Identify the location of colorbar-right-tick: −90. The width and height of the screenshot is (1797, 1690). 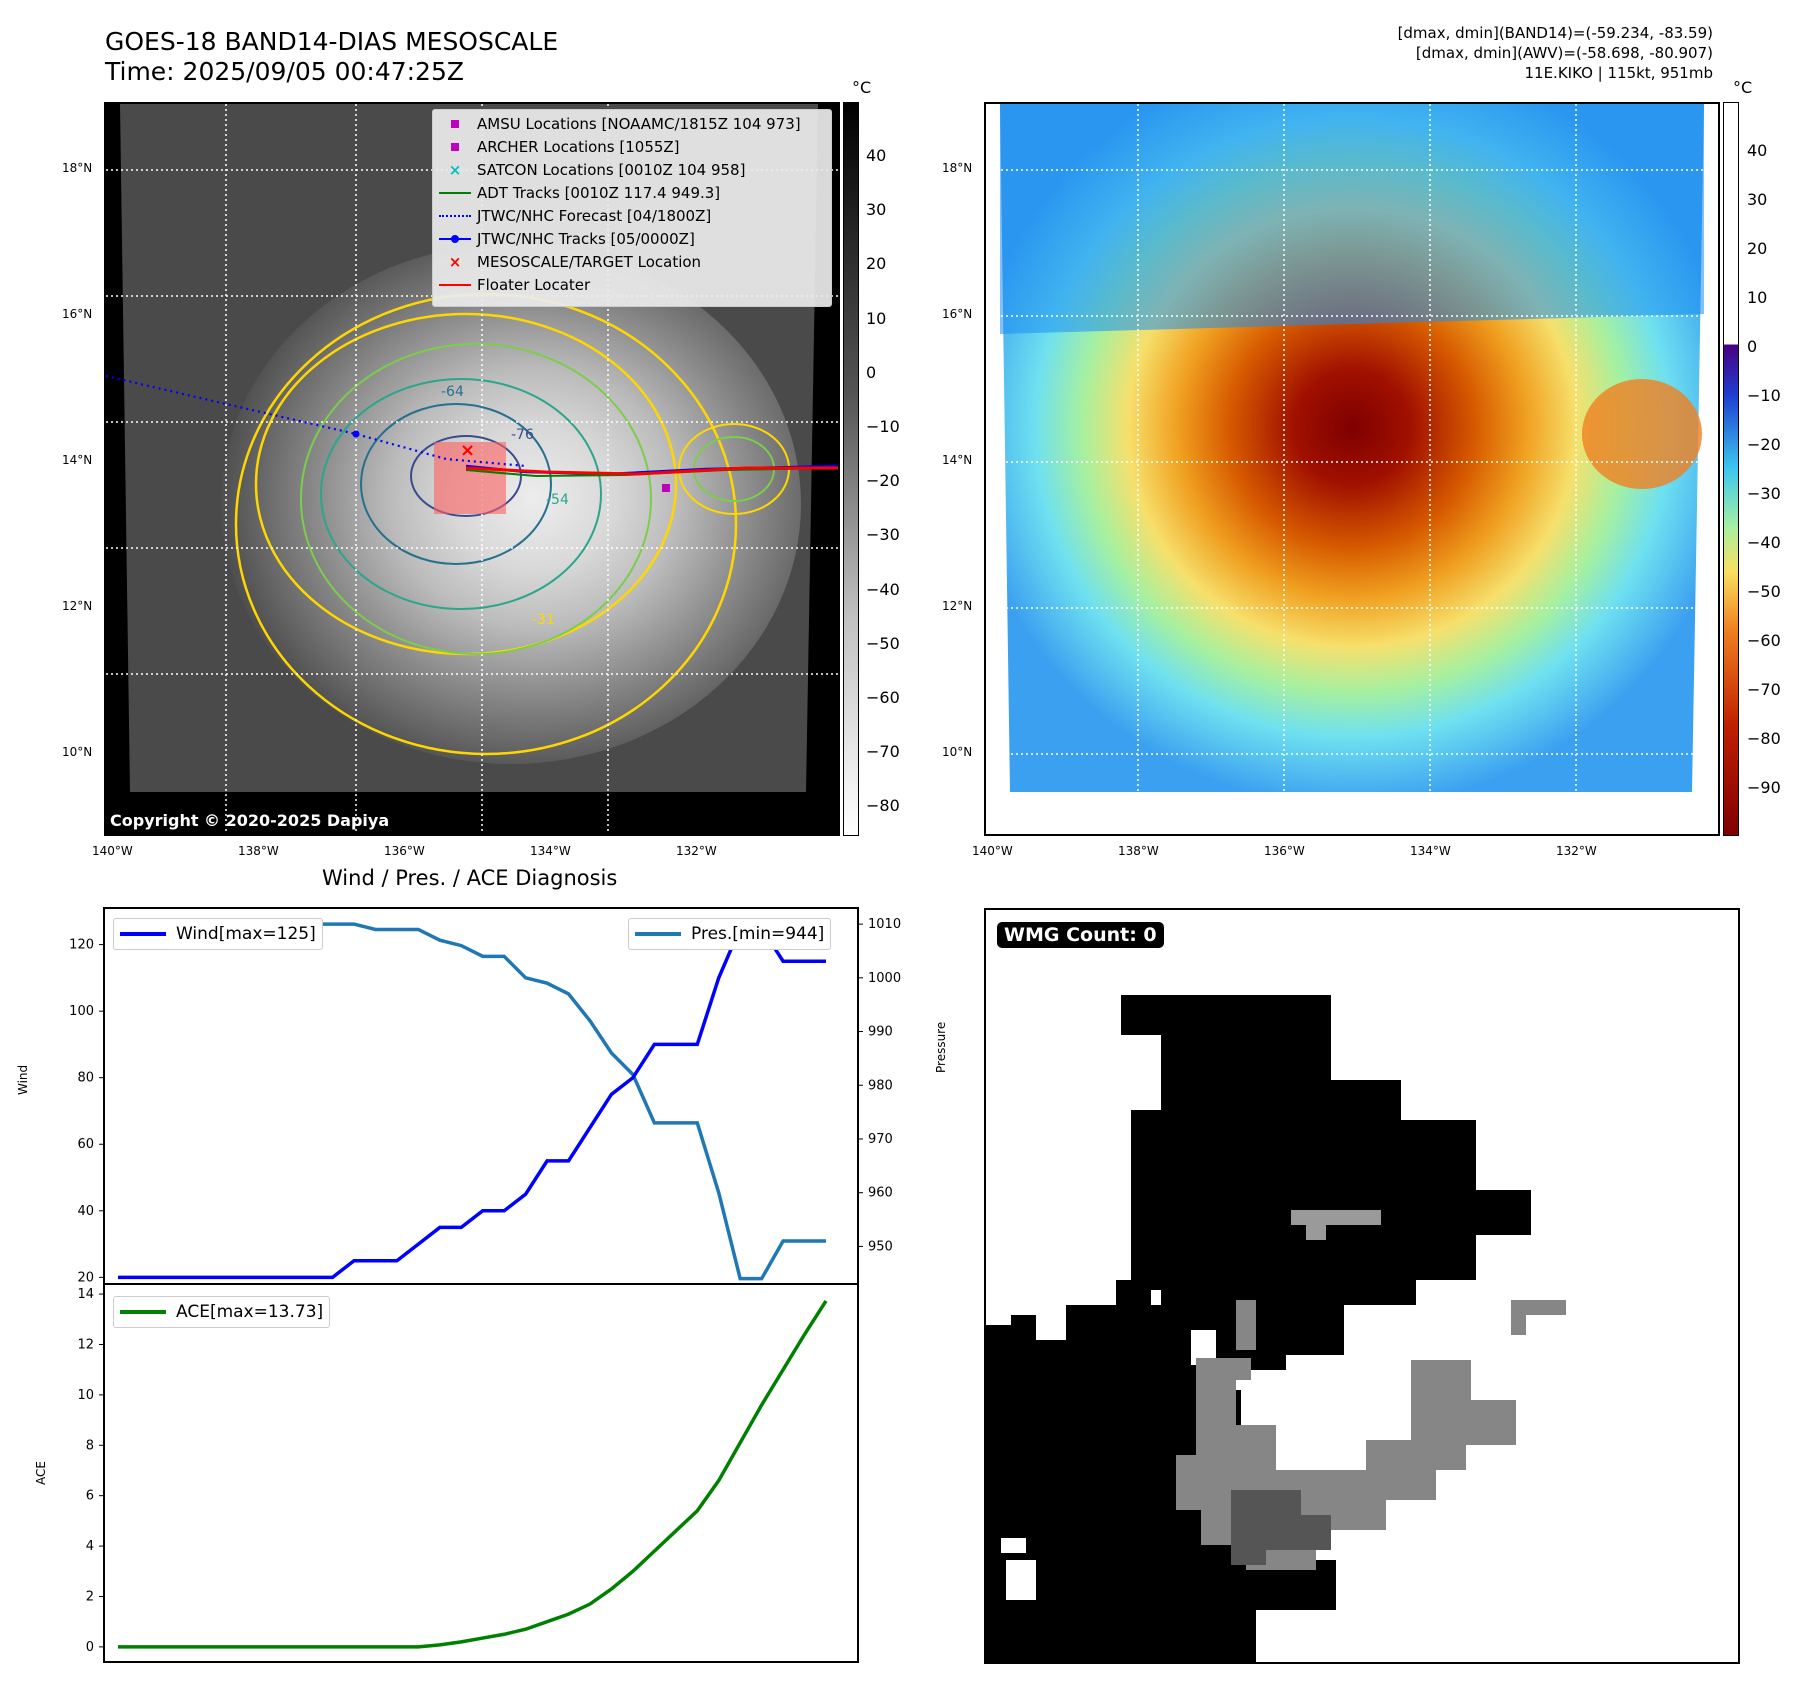
(1764, 787).